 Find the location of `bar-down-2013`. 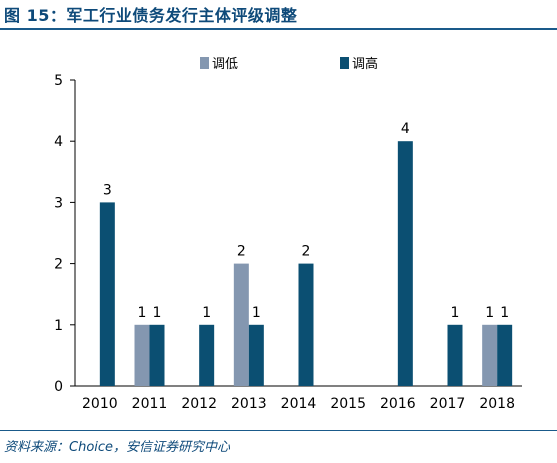

bar-down-2013 is located at coordinates (241, 324).